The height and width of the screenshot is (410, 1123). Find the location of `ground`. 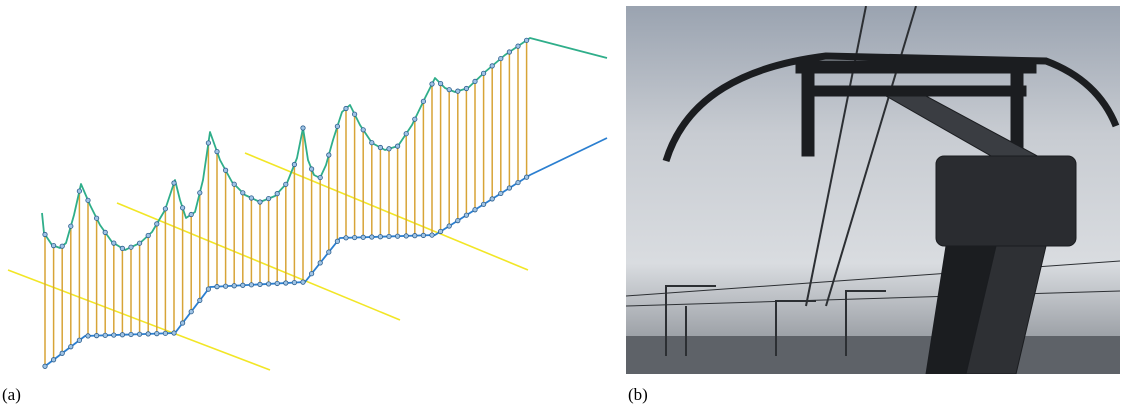

ground is located at coordinates (873, 355).